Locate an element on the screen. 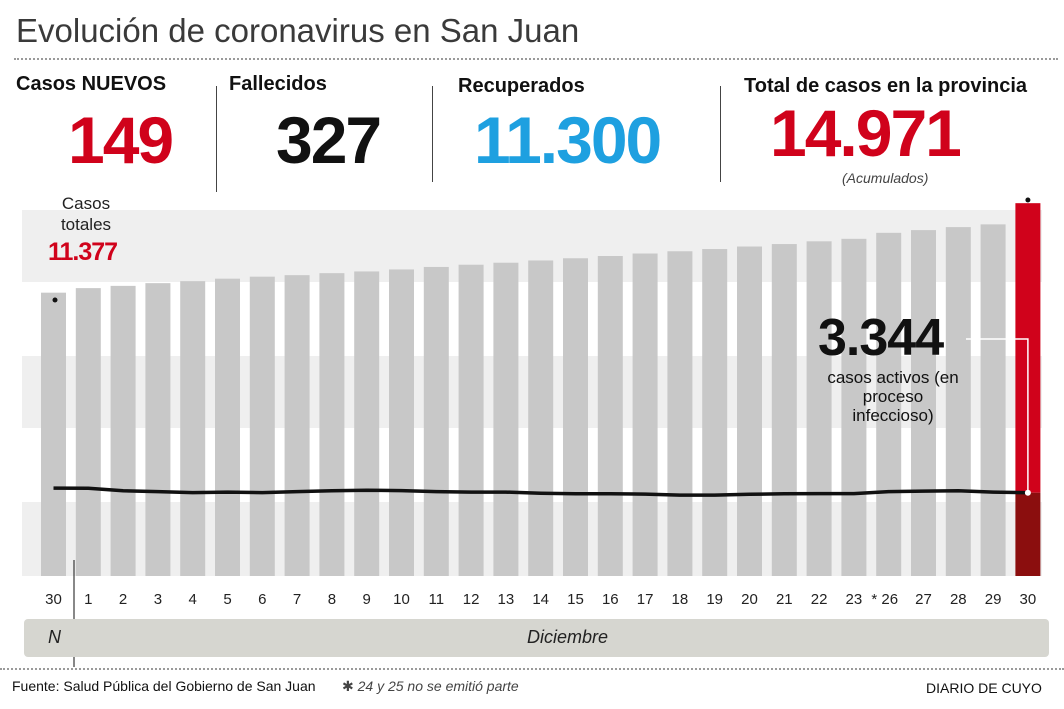 The width and height of the screenshot is (1064, 709). stat-total-label: Total de casos en la provincia is located at coordinates (886, 86).